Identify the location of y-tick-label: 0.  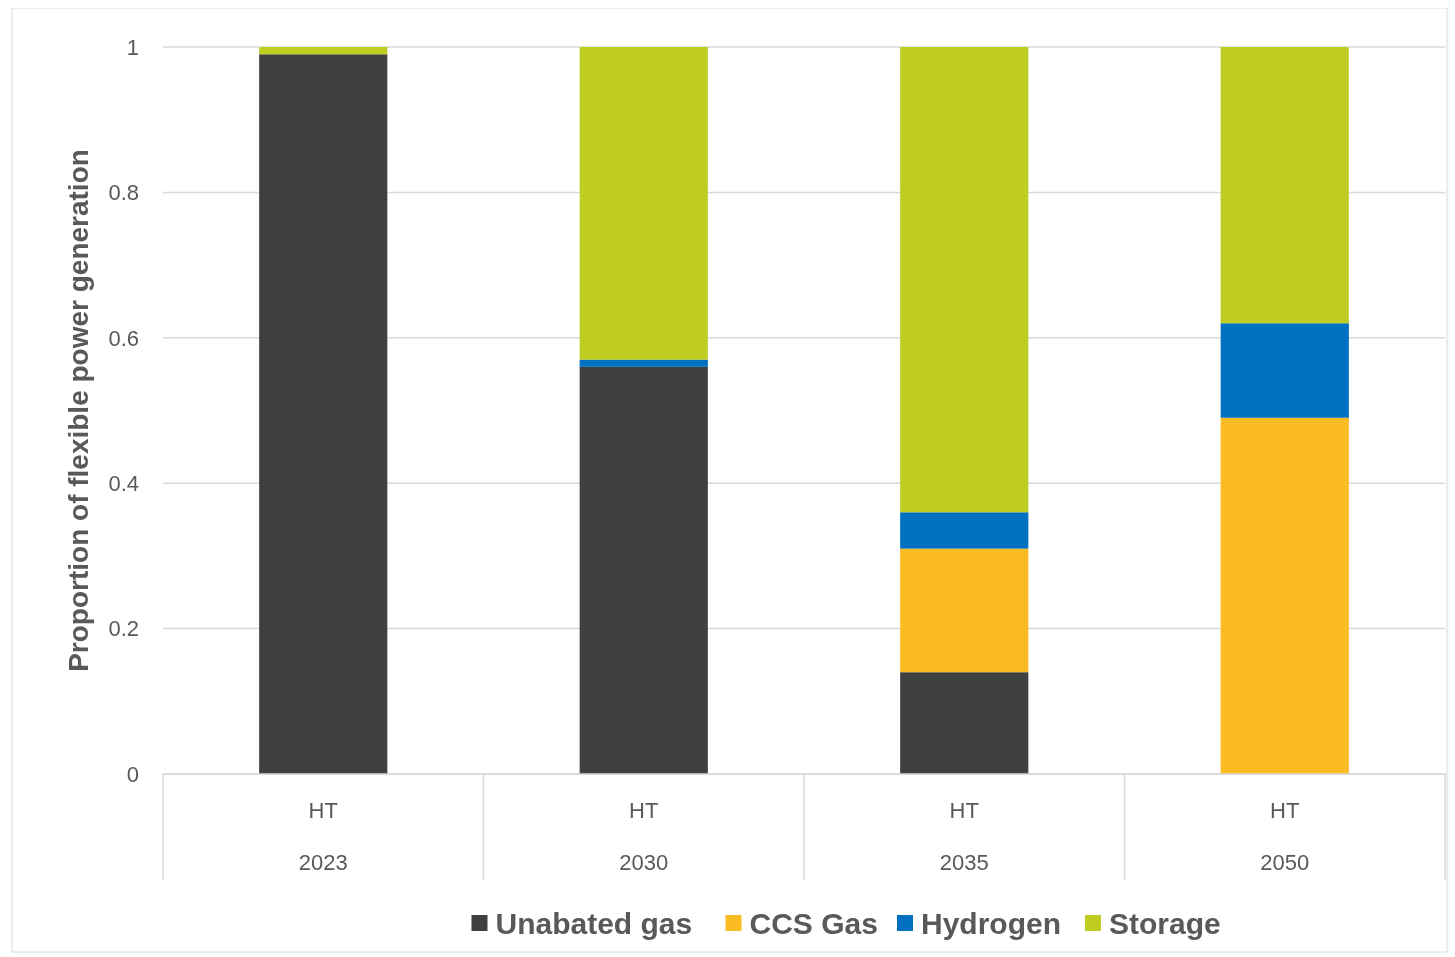
(132, 774).